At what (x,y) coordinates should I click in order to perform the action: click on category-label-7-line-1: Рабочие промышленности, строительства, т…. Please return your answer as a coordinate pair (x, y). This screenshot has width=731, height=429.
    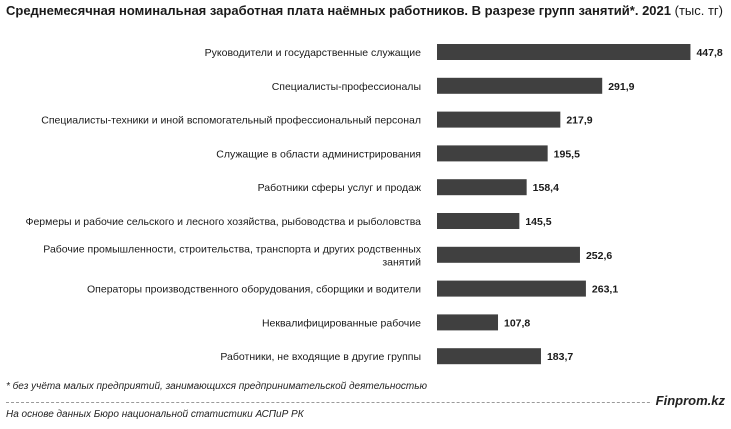
    Looking at the image, I should click on (232, 249).